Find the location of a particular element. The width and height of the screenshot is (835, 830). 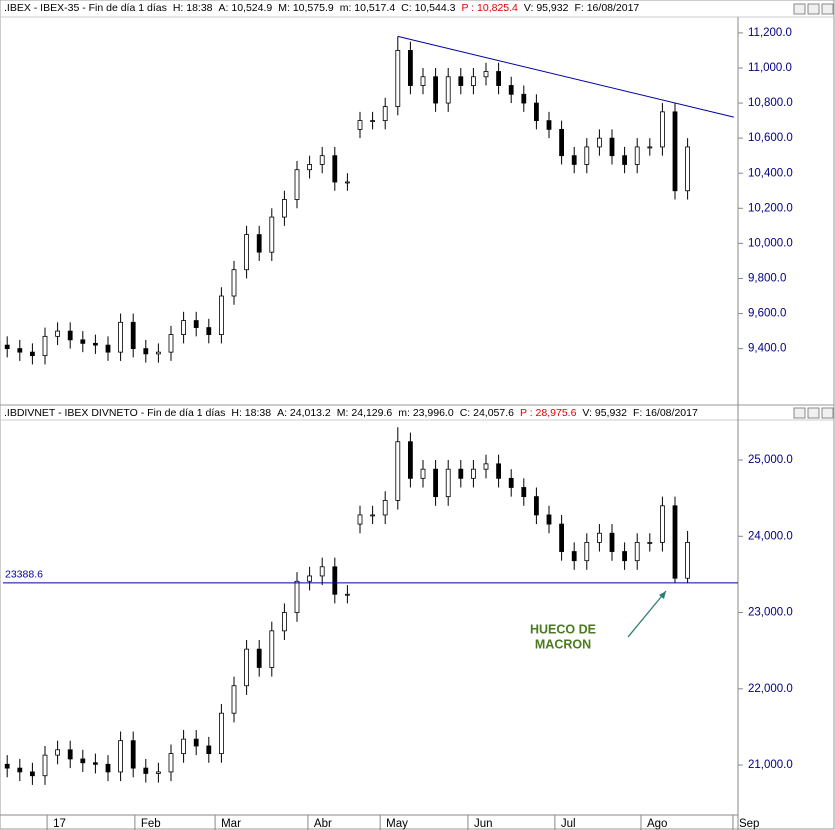

y-tick-label: 10,400.0 is located at coordinates (770, 173).